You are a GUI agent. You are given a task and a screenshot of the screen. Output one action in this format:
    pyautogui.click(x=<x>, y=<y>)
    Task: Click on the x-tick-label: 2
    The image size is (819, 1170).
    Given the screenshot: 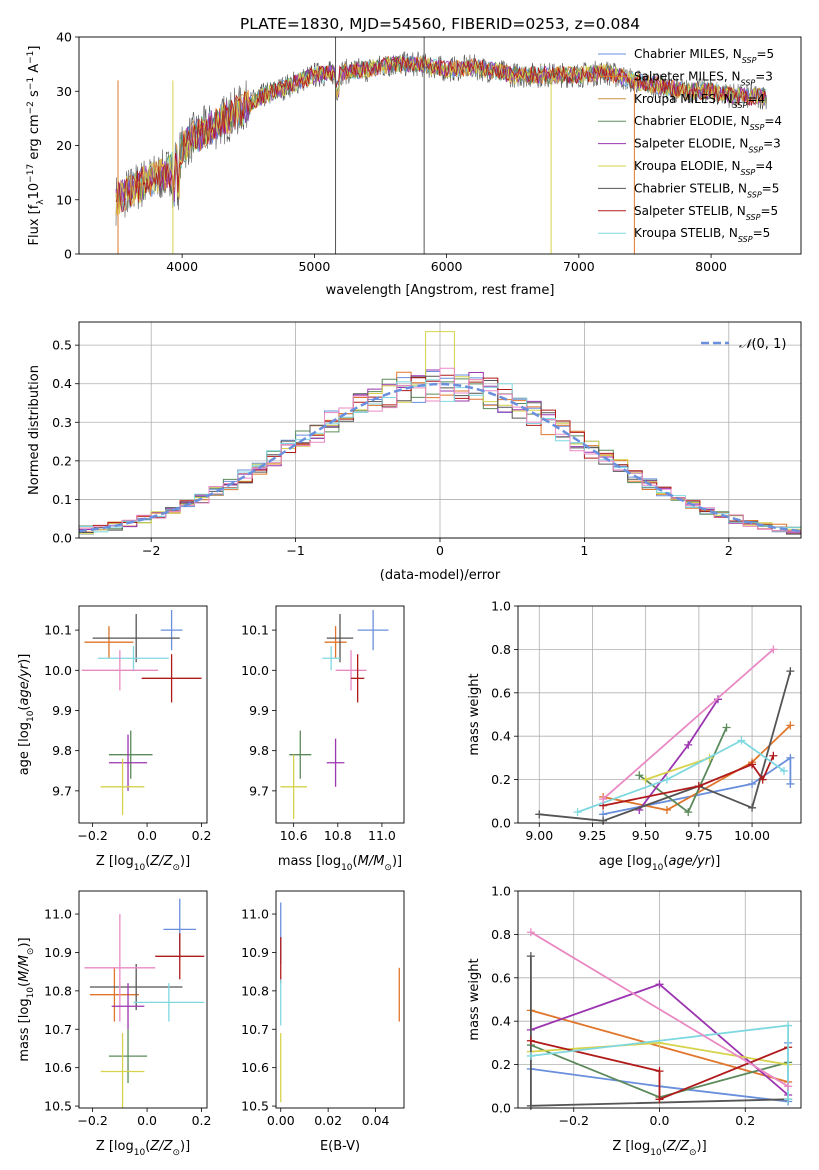 What is the action you would take?
    pyautogui.click(x=729, y=550)
    